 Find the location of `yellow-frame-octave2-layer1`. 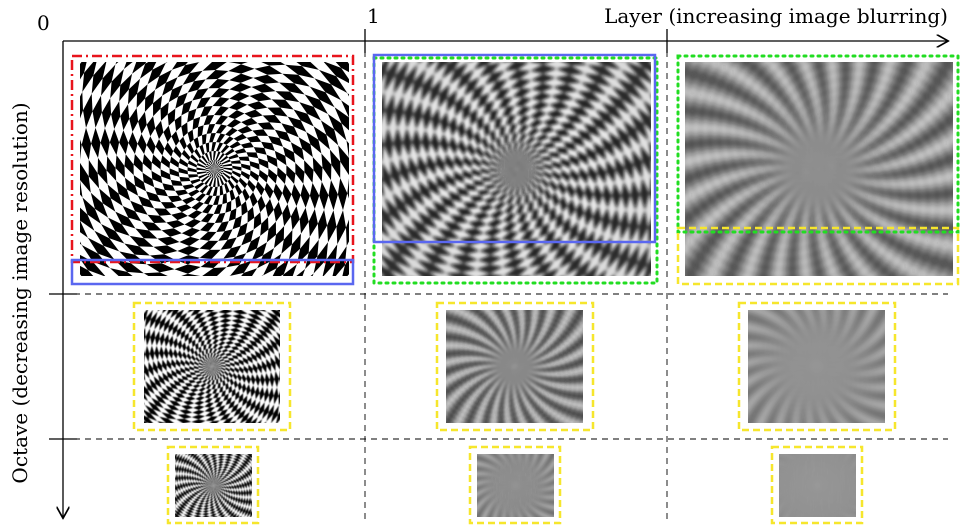

yellow-frame-octave2-layer1 is located at coordinates (515, 485).